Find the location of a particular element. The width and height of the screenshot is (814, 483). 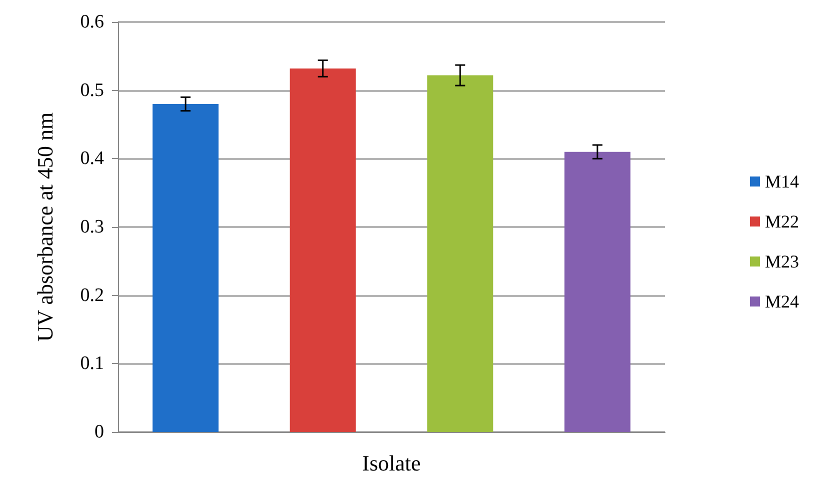

y-tick-label: 0.5 is located at coordinates (92, 90).